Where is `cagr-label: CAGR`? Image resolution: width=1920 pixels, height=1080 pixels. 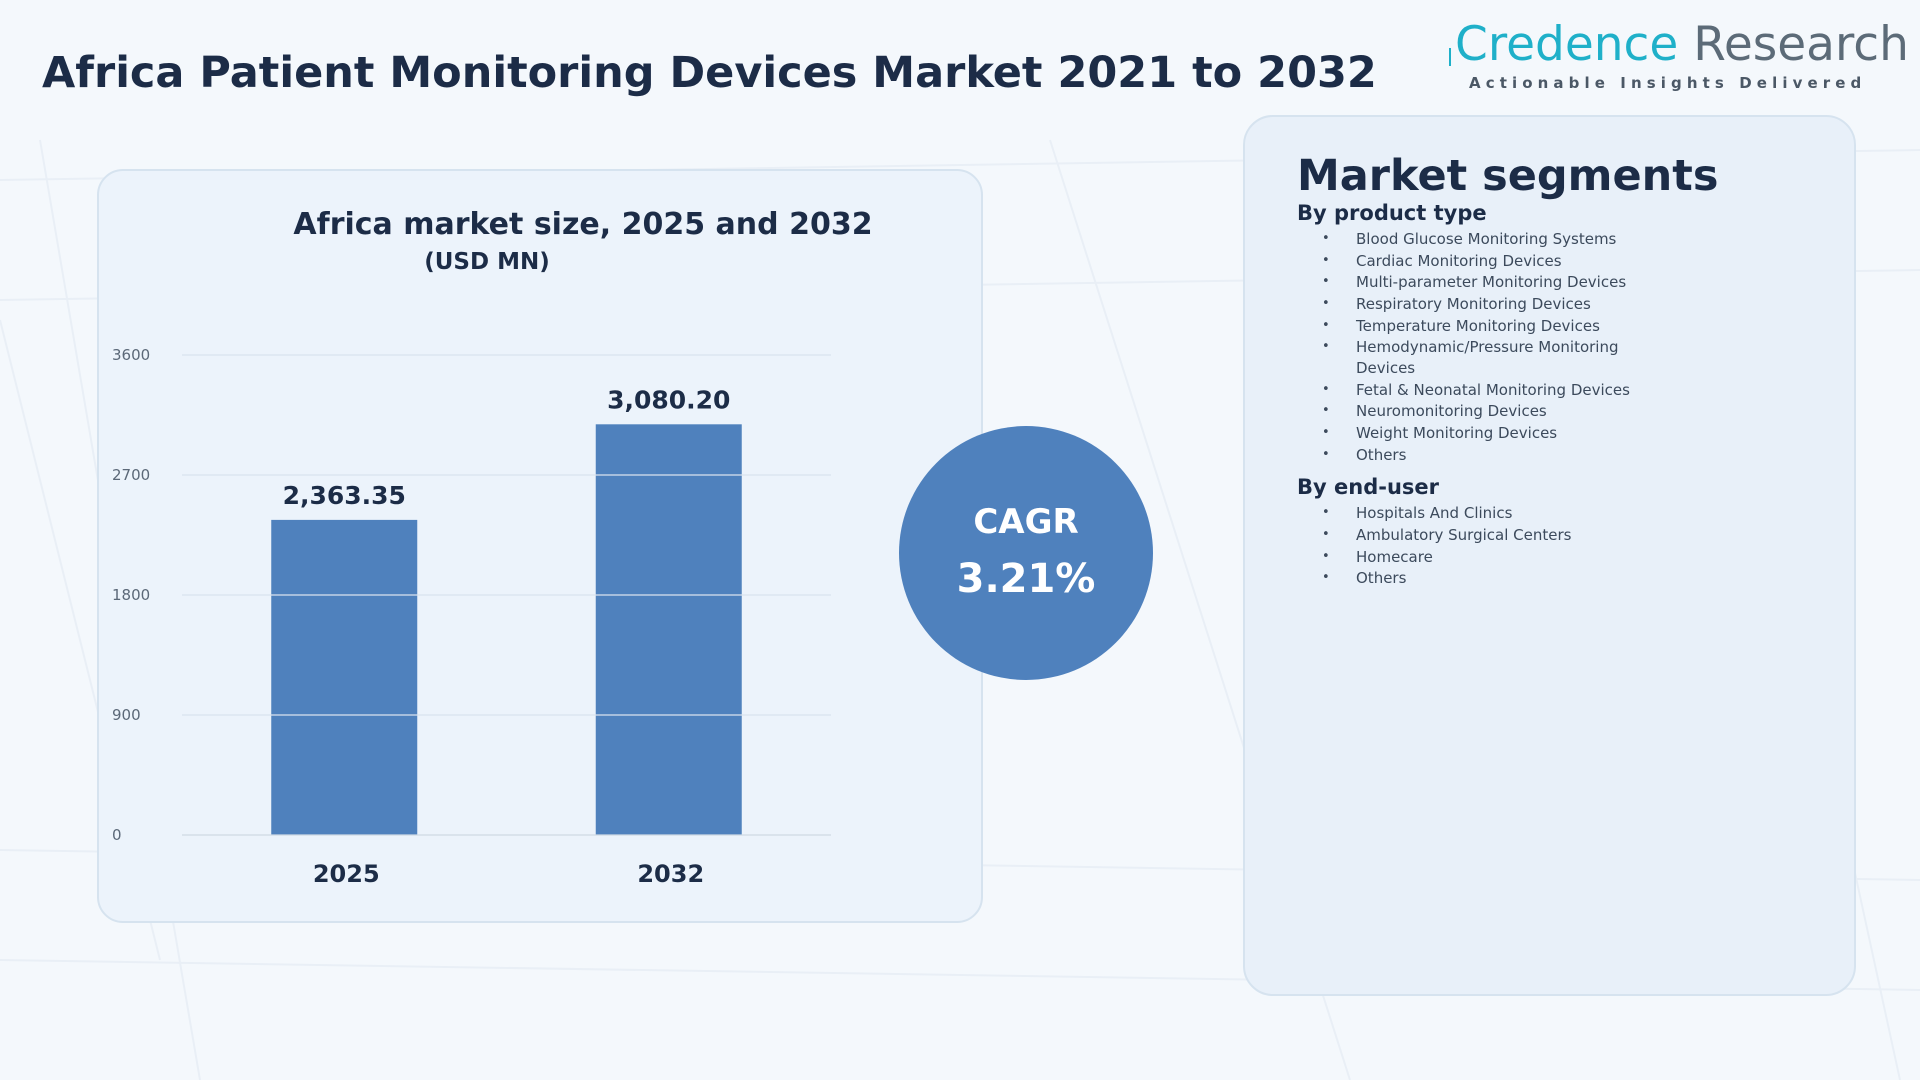 cagr-label: CAGR is located at coordinates (1026, 522).